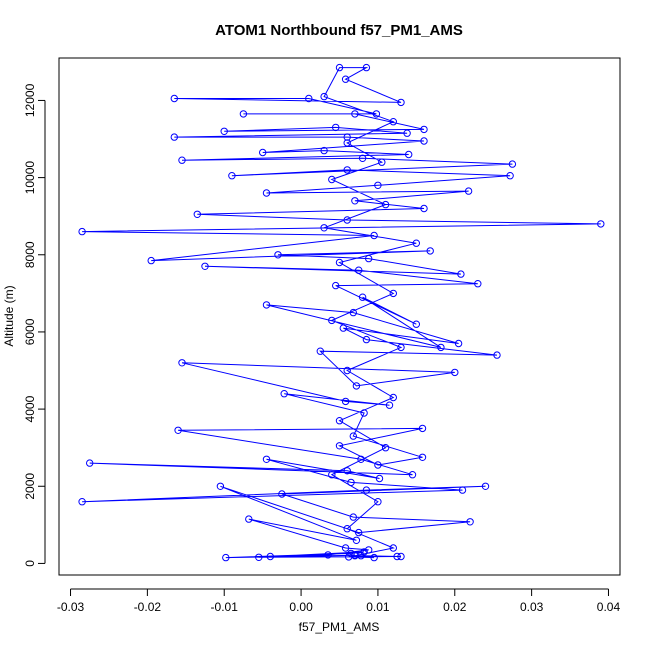  I want to click on y-tick-label: 2000, so click(30, 486).